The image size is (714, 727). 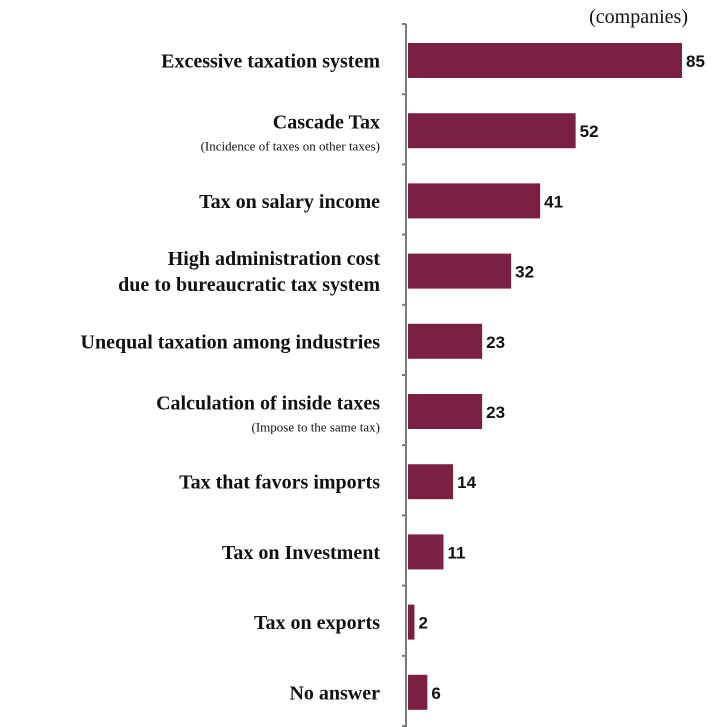 I want to click on category-note: (Impose to the same tax), so click(x=315, y=427).